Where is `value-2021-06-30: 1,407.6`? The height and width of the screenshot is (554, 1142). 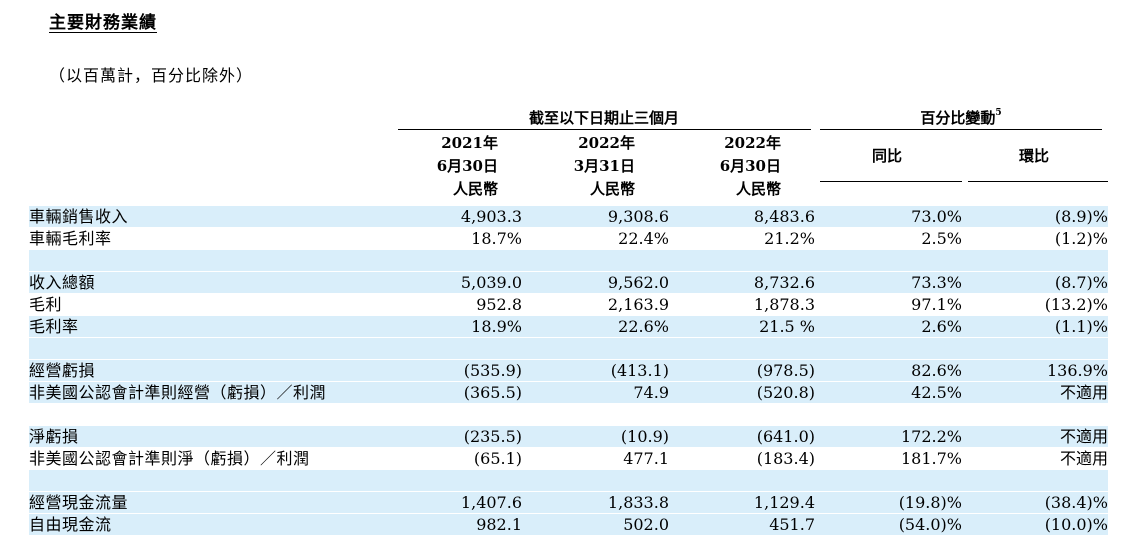
value-2021-06-30: 1,407.6 is located at coordinates (491, 502).